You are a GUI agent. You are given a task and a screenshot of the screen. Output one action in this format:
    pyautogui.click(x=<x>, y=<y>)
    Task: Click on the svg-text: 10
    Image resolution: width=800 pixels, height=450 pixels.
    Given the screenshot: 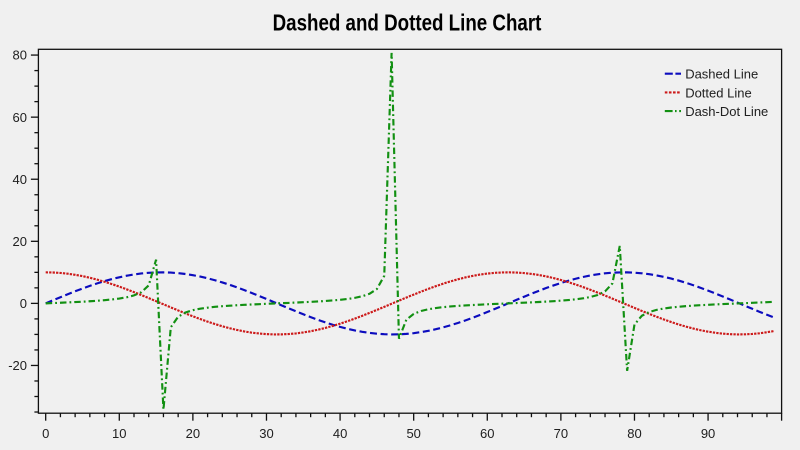 What is the action you would take?
    pyautogui.click(x=119, y=433)
    